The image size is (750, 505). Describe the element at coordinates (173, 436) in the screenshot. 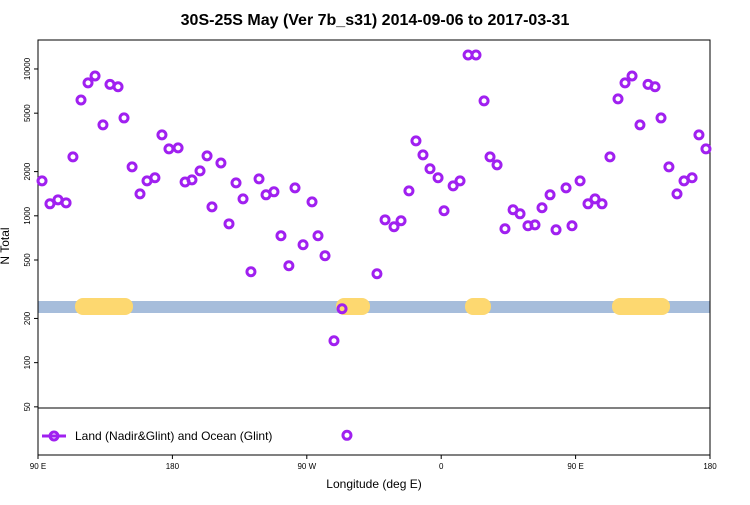

I see `legend-label: Land (Nadir&Glint) and Ocean (Glint)` at that location.